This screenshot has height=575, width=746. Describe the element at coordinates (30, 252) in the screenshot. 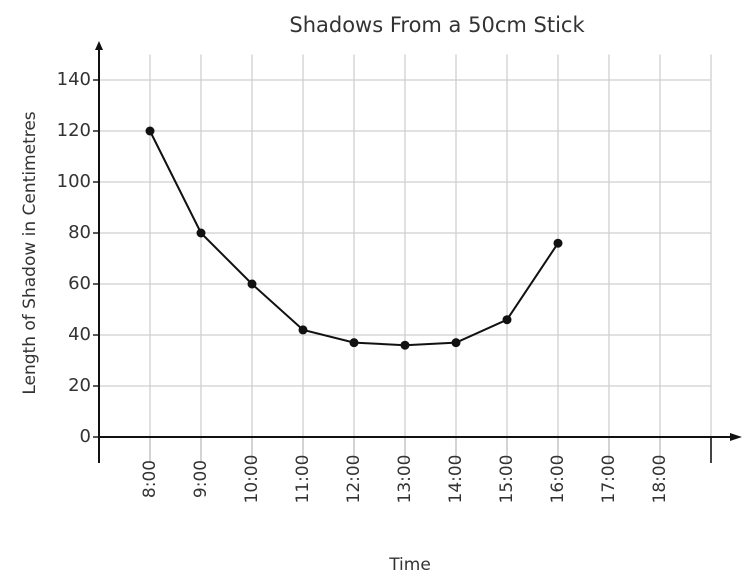

I see `y-axis-label: Length of Shadow in Centimetres` at that location.